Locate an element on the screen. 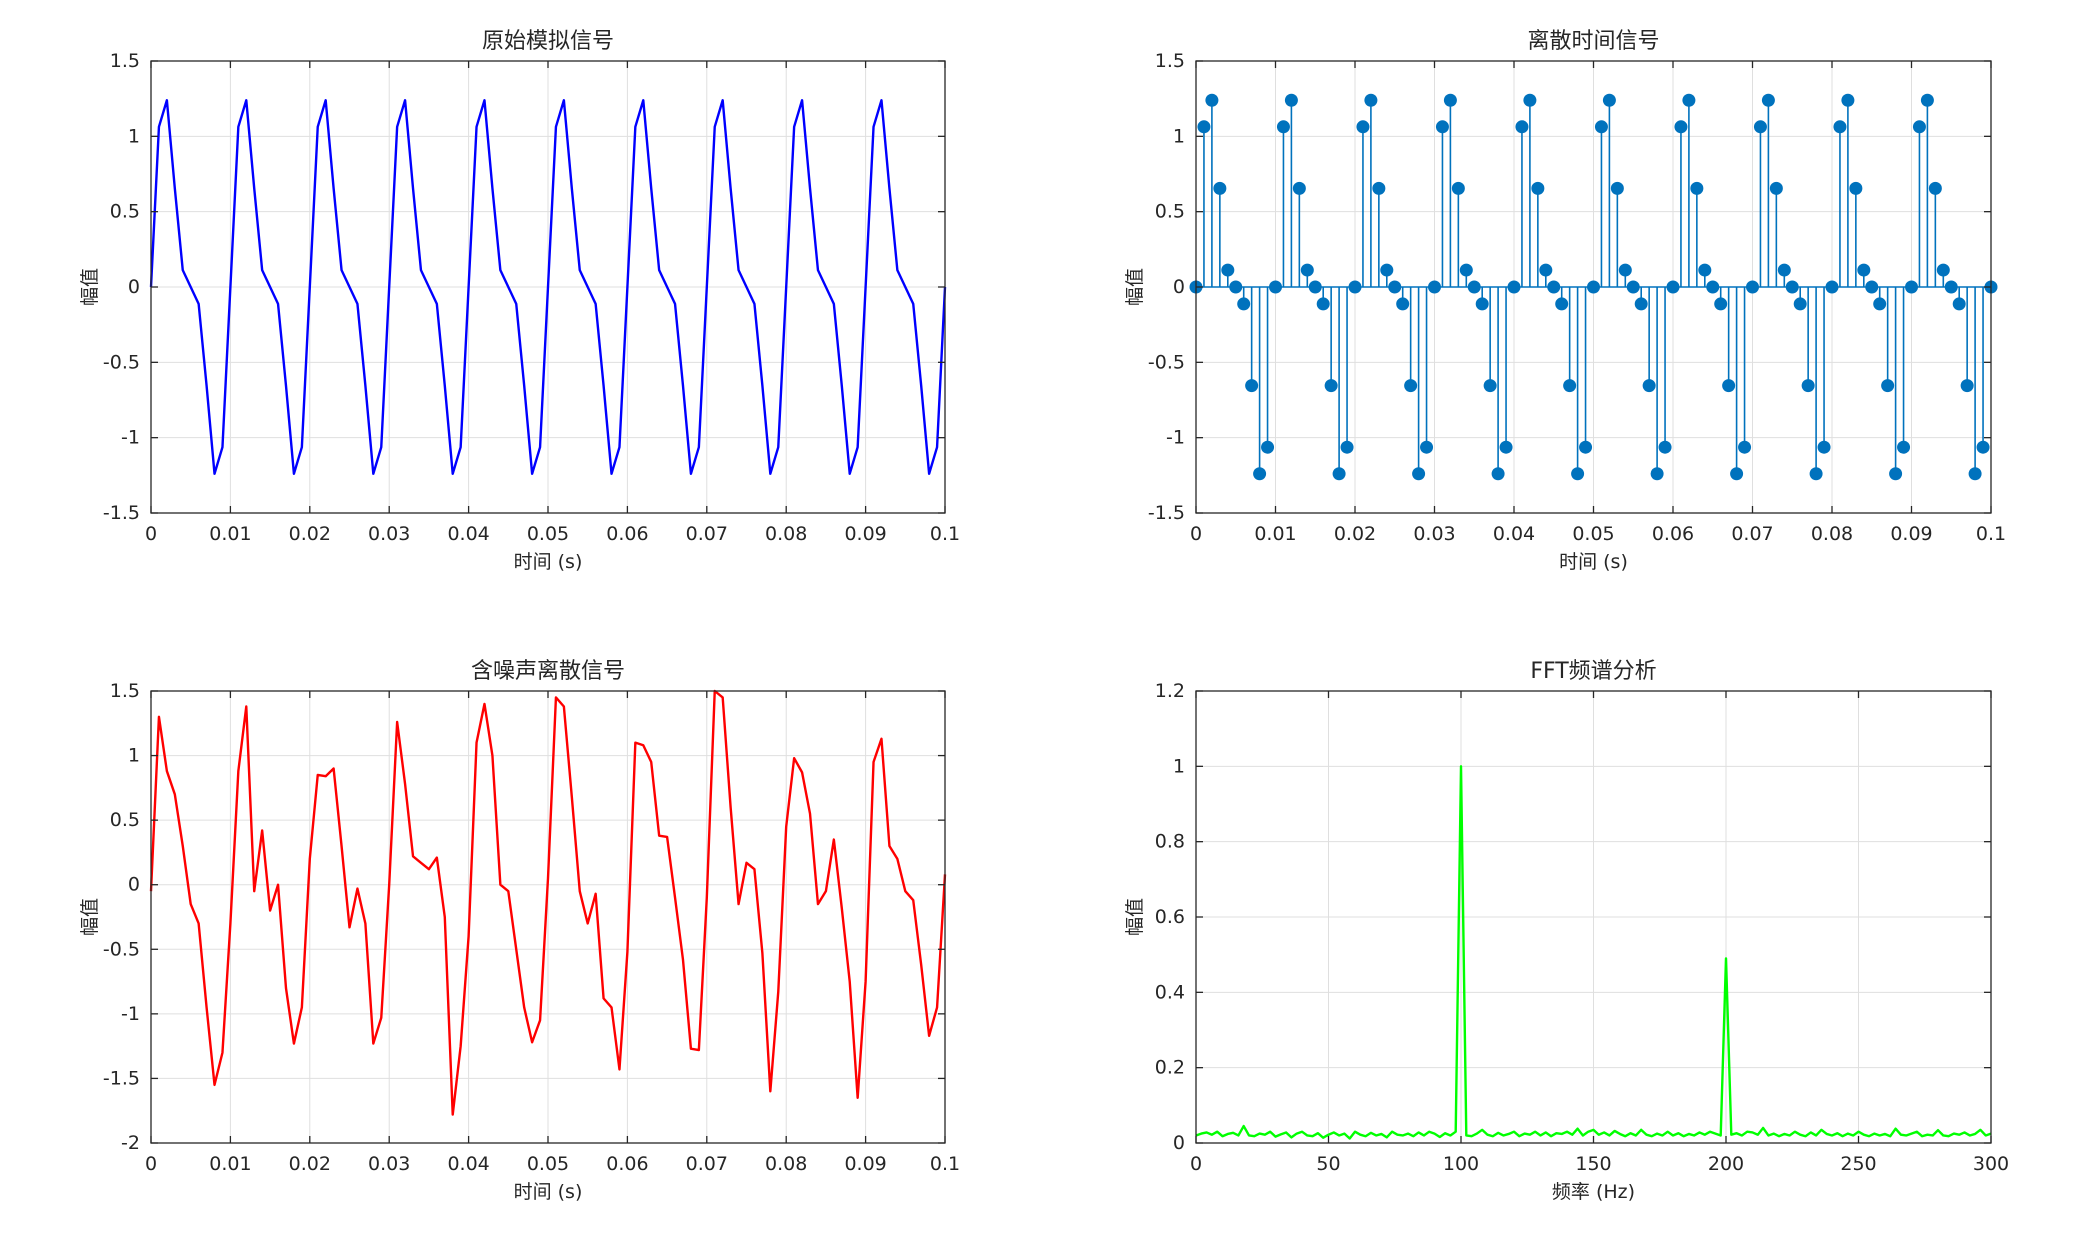 This screenshot has height=1249, width=2094. fft-x-tick-label: 0 is located at coordinates (1196, 1164).